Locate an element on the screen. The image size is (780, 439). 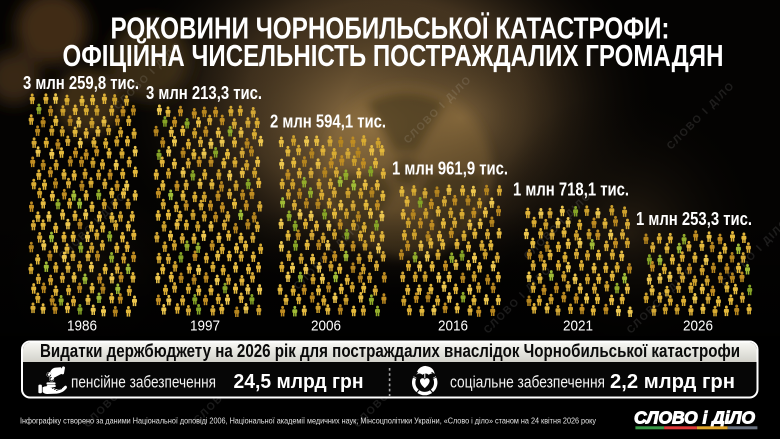
svg-text: СЛОВО і ДіЛО is located at coordinates (694, 418).